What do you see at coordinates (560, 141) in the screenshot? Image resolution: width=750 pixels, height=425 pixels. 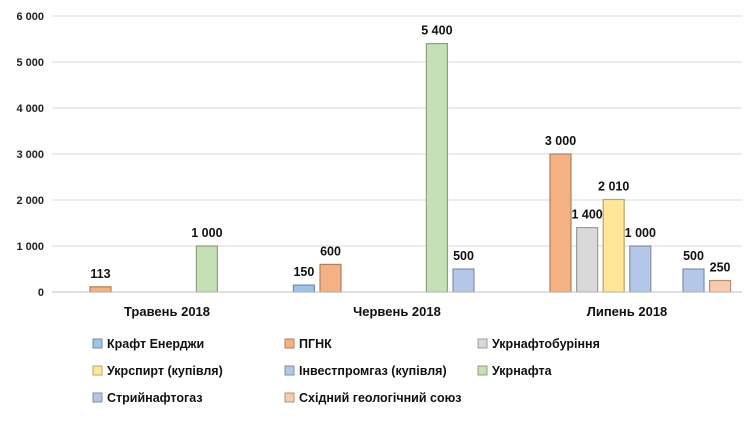 I see `data-label: 3 000` at bounding box center [560, 141].